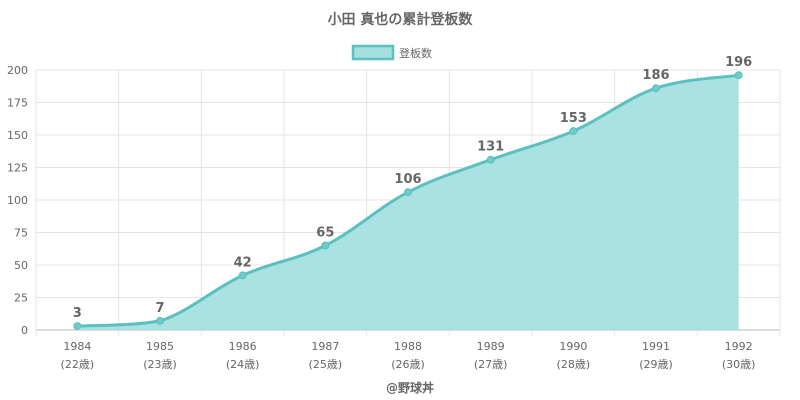 This screenshot has height=400, width=800. I want to click on credit-text: @野球丼, so click(410, 387).